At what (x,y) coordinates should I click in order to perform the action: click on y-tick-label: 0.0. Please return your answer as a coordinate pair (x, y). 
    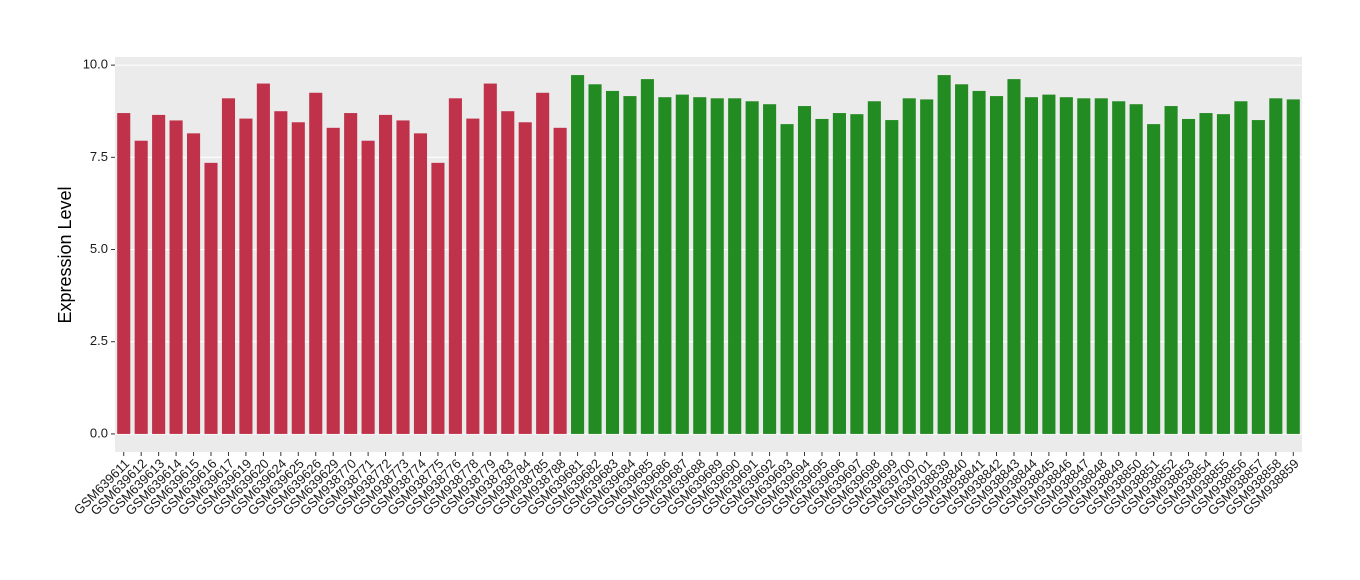
    Looking at the image, I should click on (99, 432).